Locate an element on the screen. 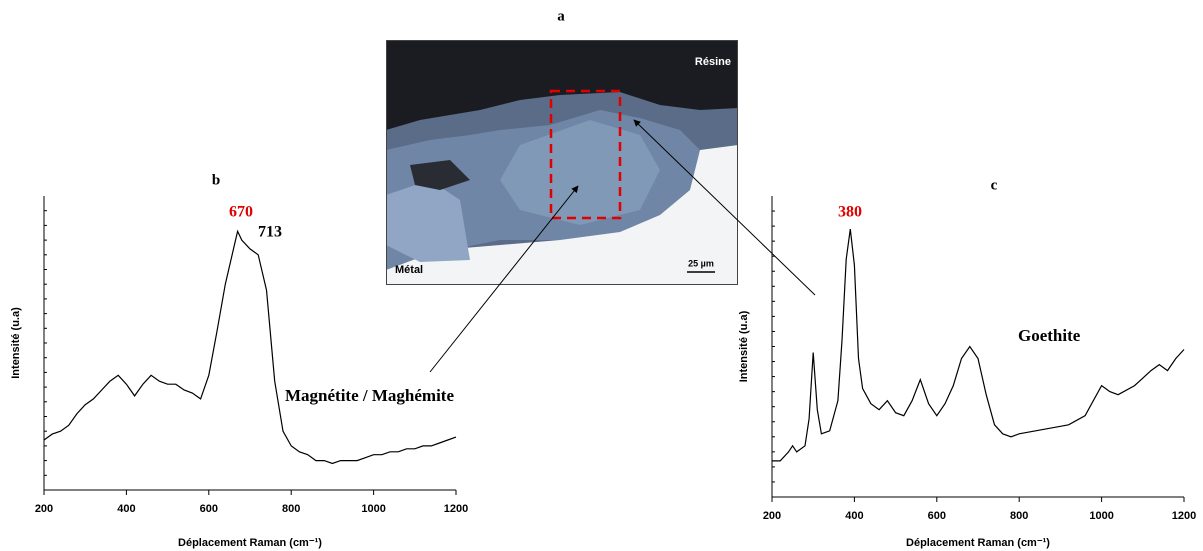 This screenshot has height=551, width=1203. zoom-box is located at coordinates (585, 154).